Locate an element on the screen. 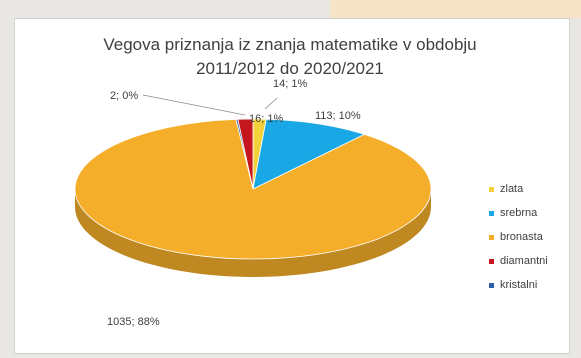 The height and width of the screenshot is (358, 581). legend-item-bronasta: bronasta is located at coordinates (518, 237).